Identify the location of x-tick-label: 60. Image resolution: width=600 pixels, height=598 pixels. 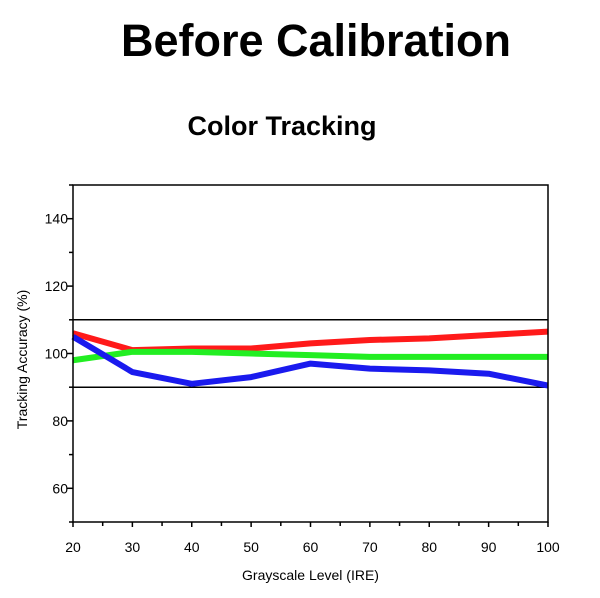
(311, 547).